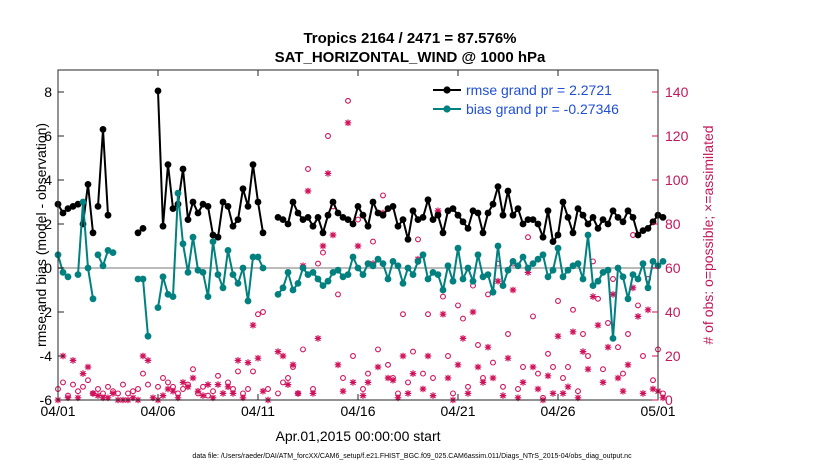 The height and width of the screenshot is (470, 830). What do you see at coordinates (46, 312) in the screenshot?
I see `y-tick-label: -2` at bounding box center [46, 312].